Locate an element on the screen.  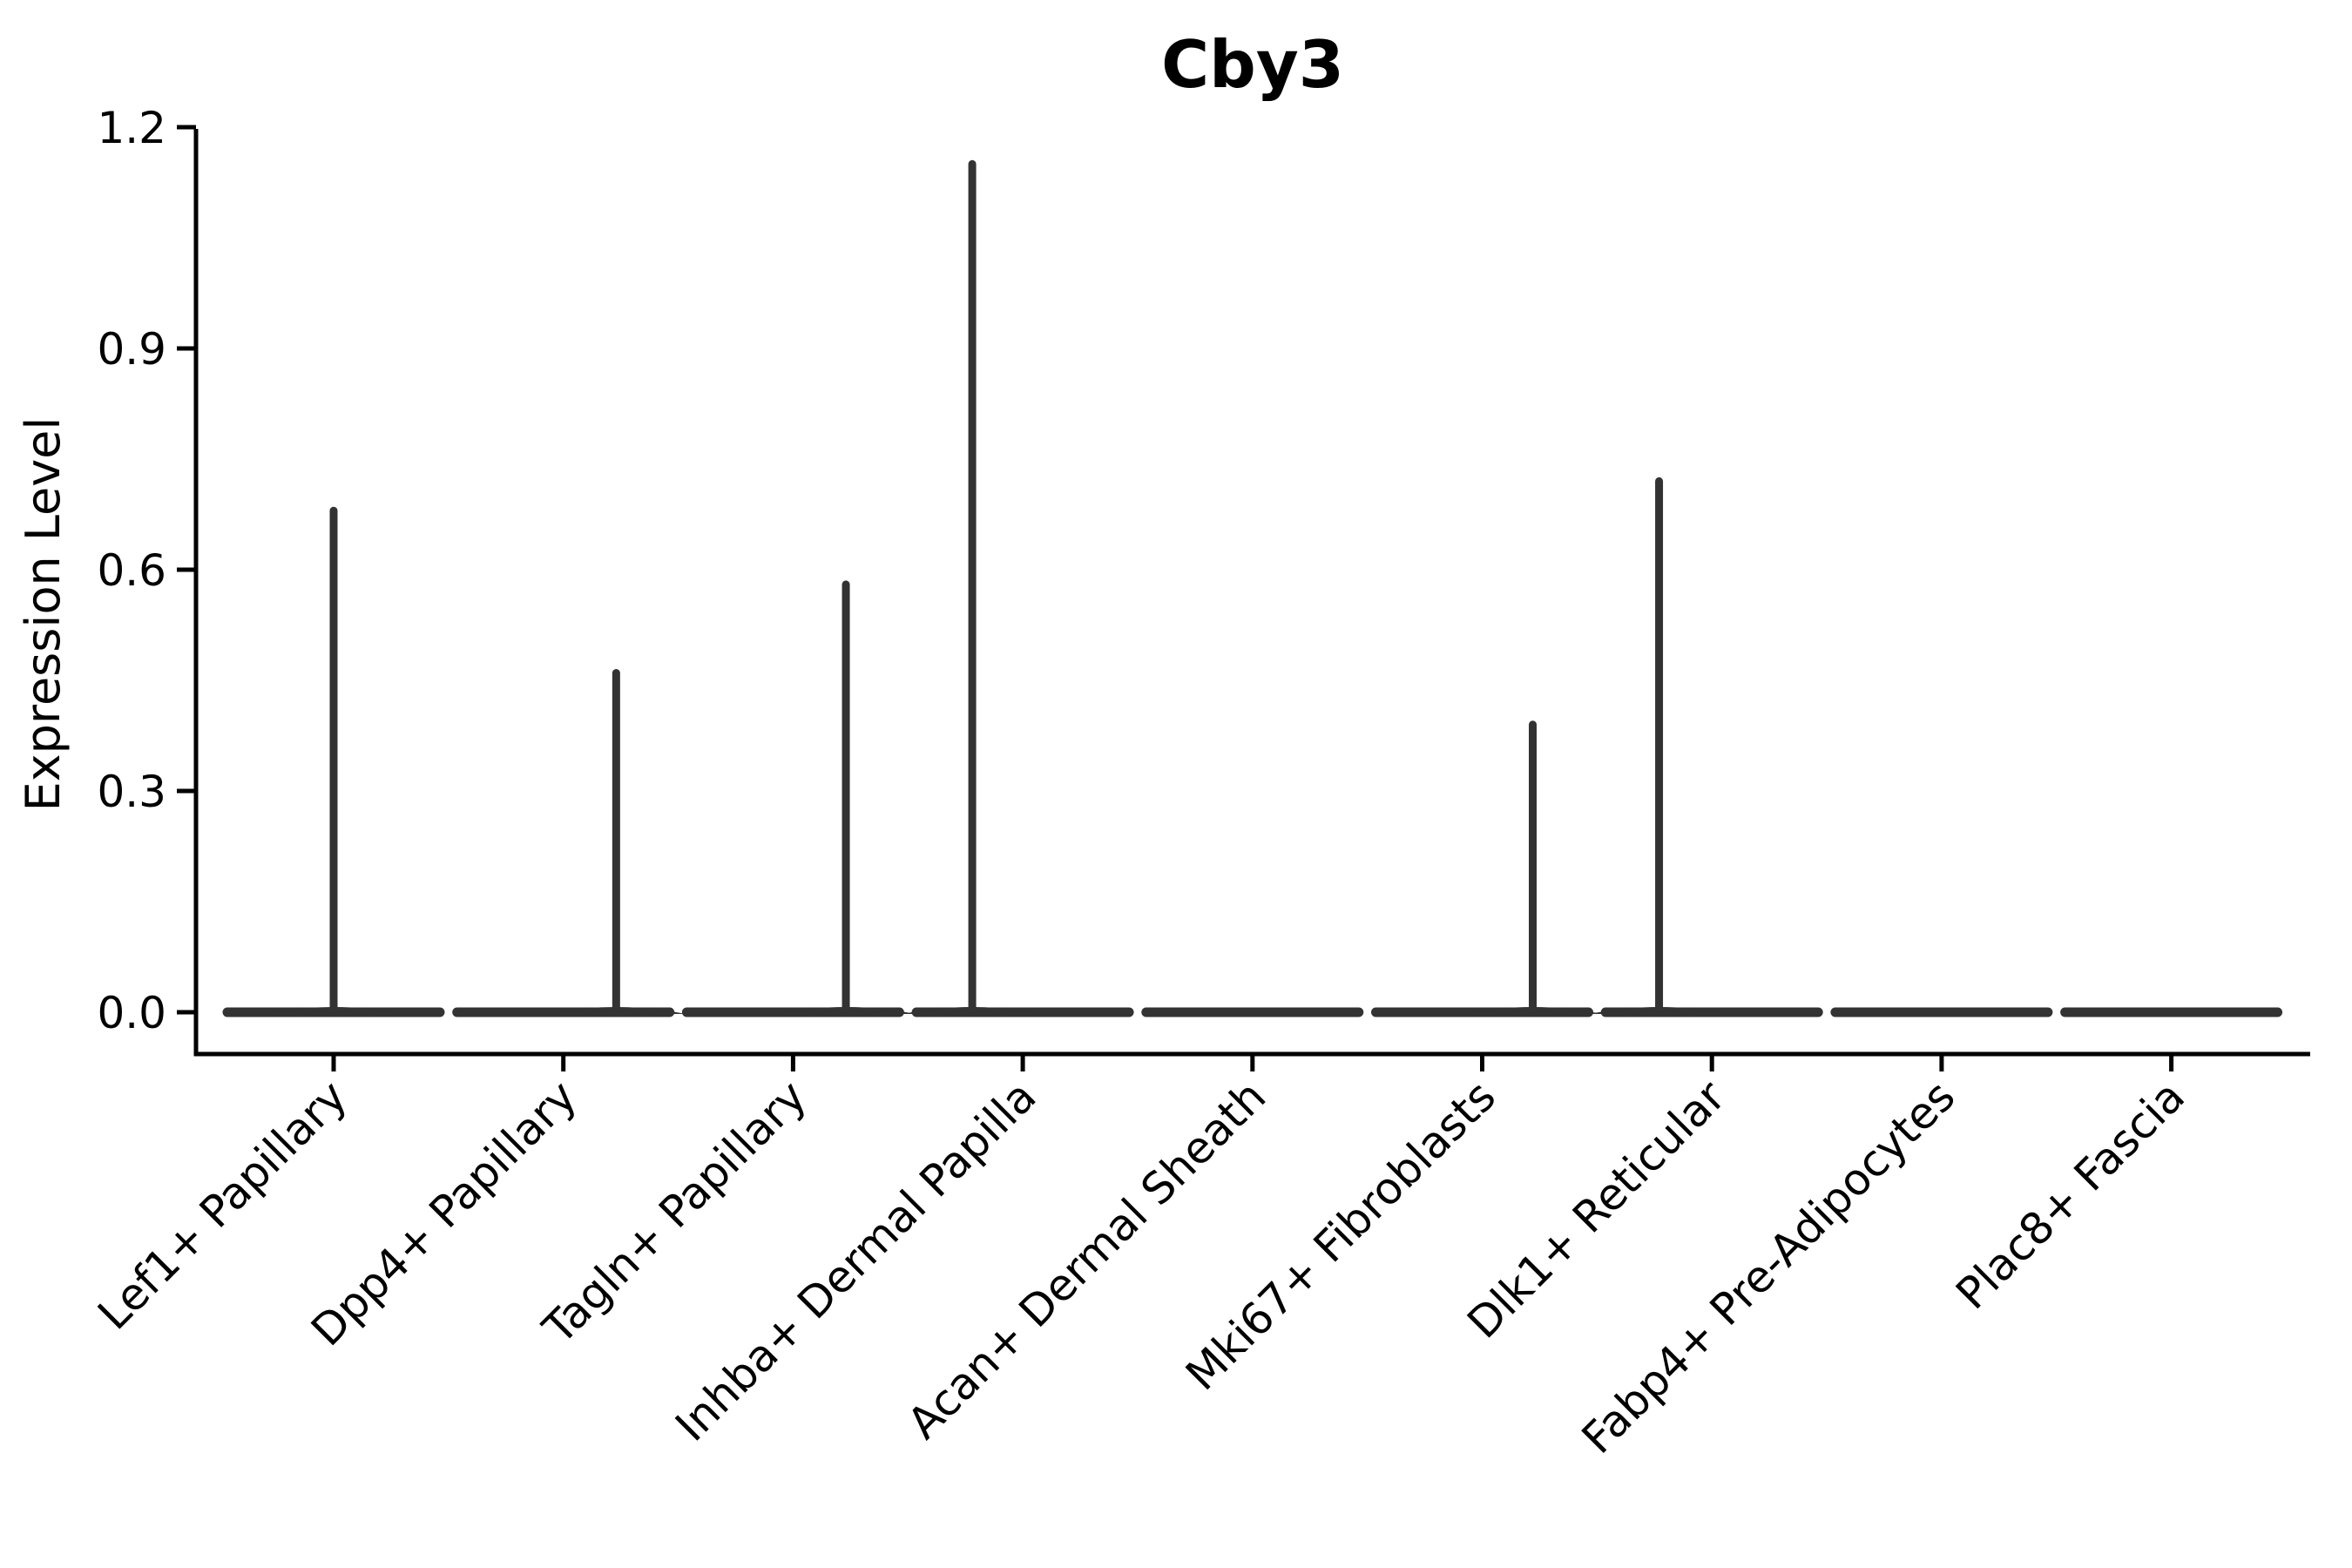
y-tick-label: 1.2 is located at coordinates (131, 128).